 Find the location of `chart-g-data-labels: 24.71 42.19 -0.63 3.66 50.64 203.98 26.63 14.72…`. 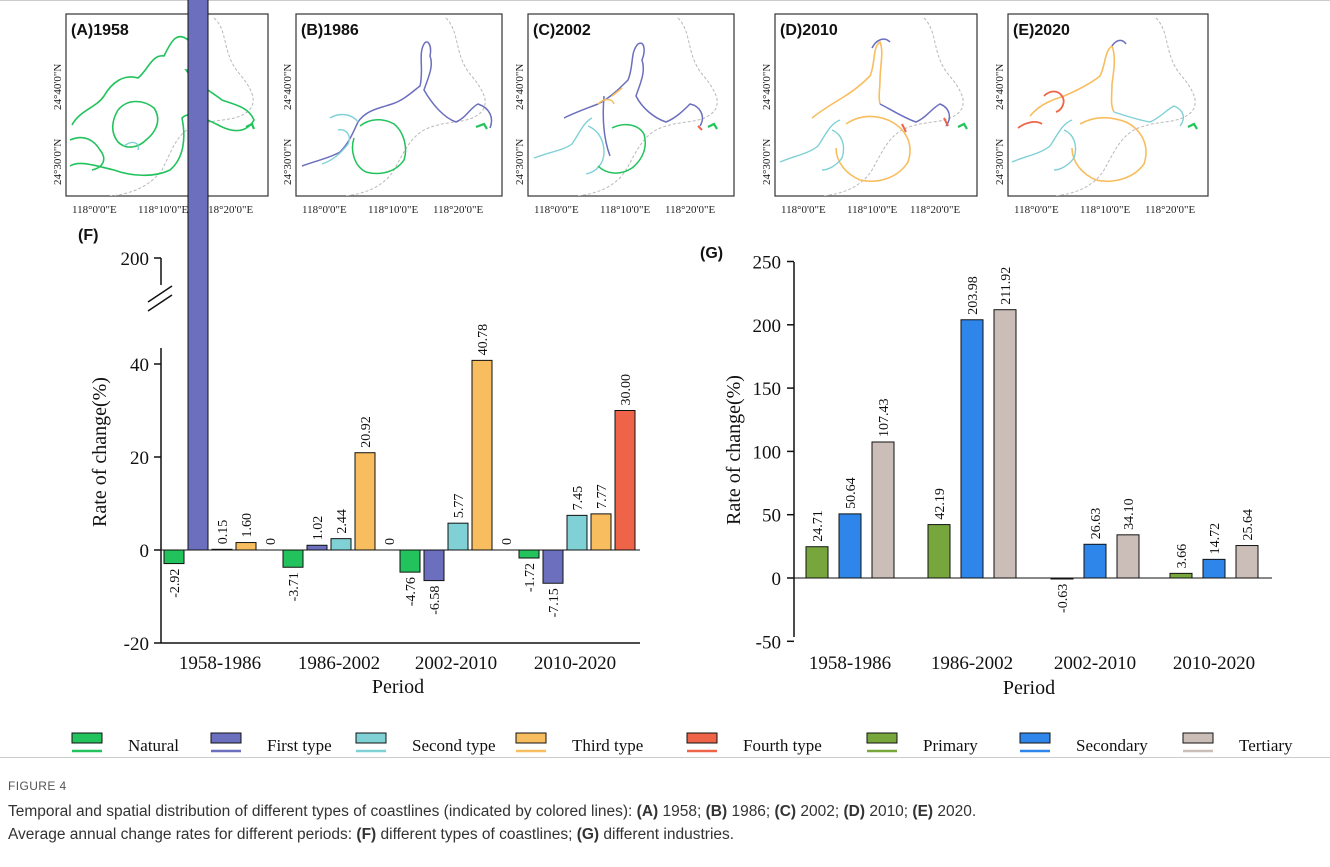

chart-g-data-labels: 24.71 42.19 -0.63 3.66 50.64 203.98 26.63 14.72… is located at coordinates (1033, 440).